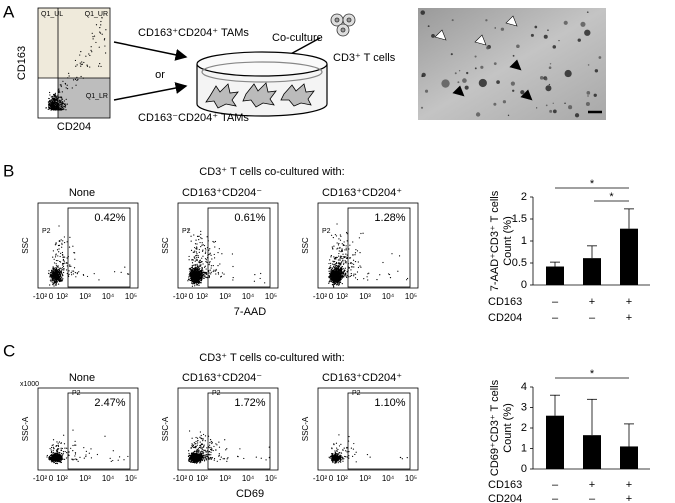  What do you see at coordinates (305, 245) in the screenshot?
I see `y-axis-label: SSC` at bounding box center [305, 245].